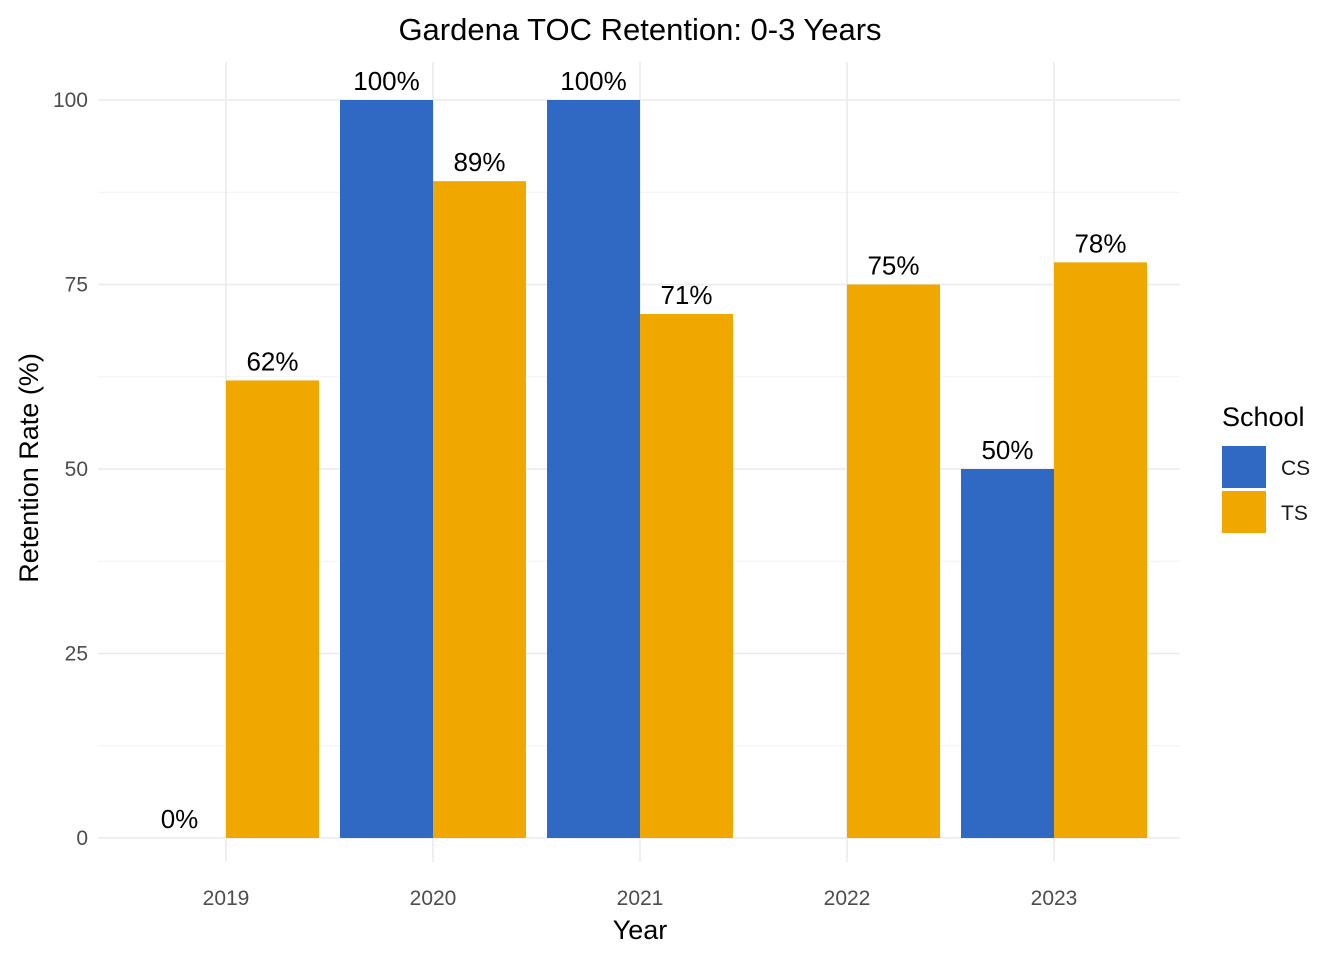 This screenshot has width=1344, height=960. Describe the element at coordinates (847, 898) in the screenshot. I see `x-tick-label: 2022` at that location.